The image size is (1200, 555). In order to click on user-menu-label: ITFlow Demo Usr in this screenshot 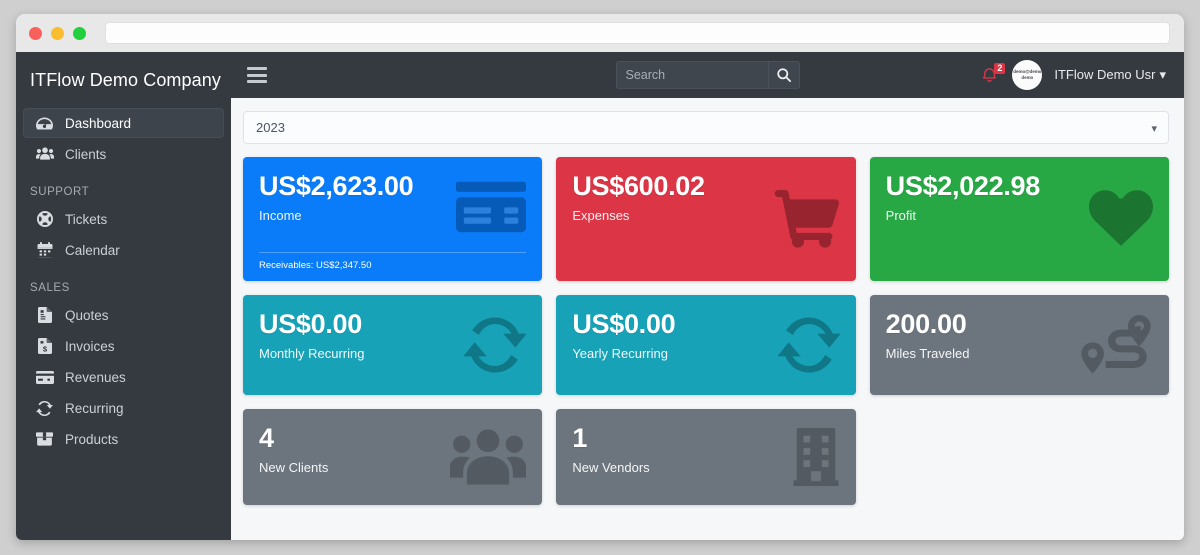, I will do `click(1105, 74)`.